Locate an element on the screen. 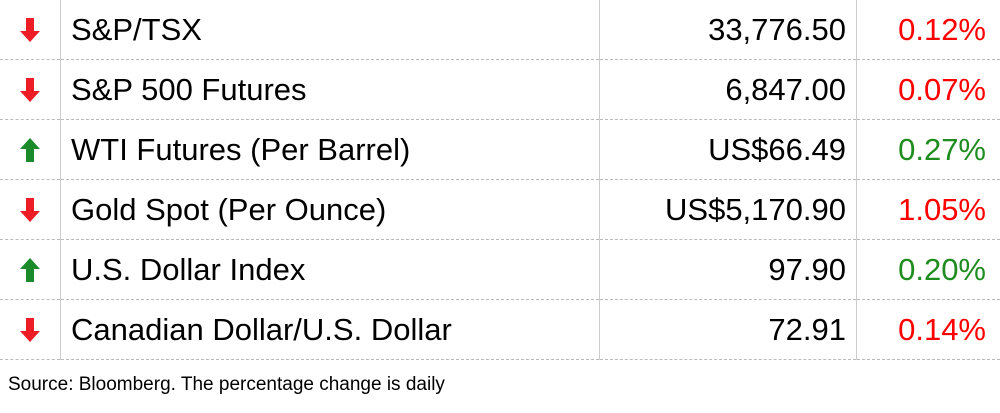 The image size is (1000, 413). table-row: S&P/TSX 33,776.50 0.12% is located at coordinates (500, 30).